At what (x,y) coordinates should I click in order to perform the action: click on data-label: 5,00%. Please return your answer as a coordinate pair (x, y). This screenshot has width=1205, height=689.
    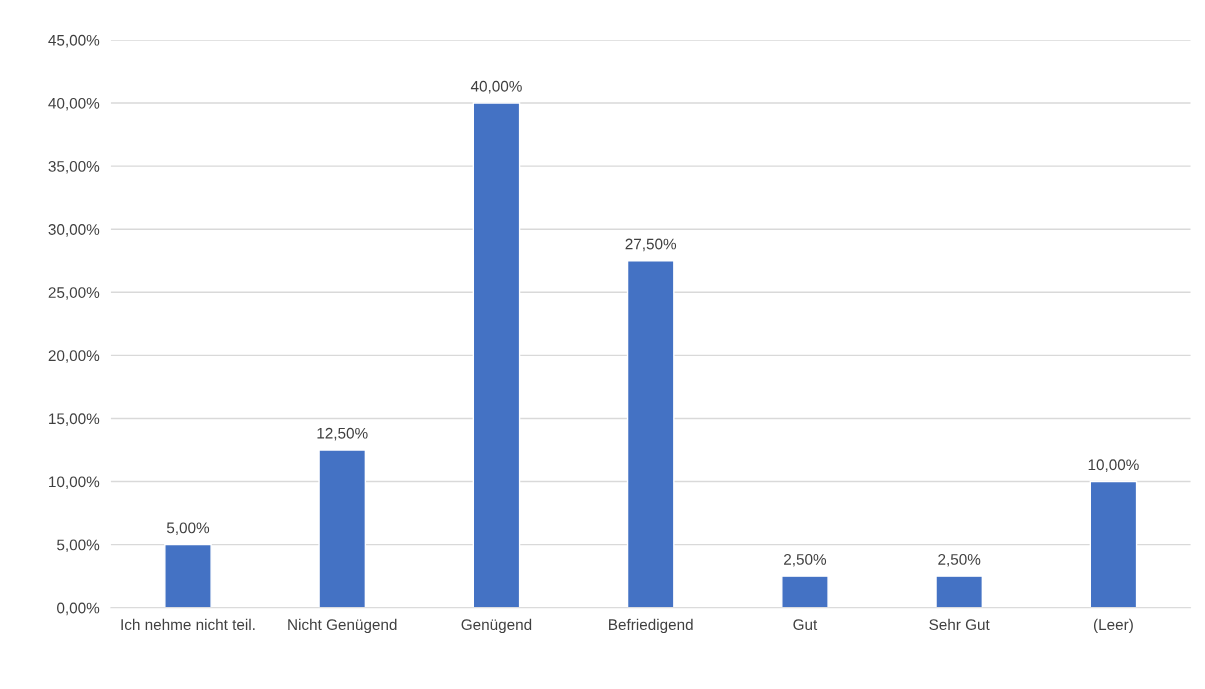
    Looking at the image, I should click on (188, 529).